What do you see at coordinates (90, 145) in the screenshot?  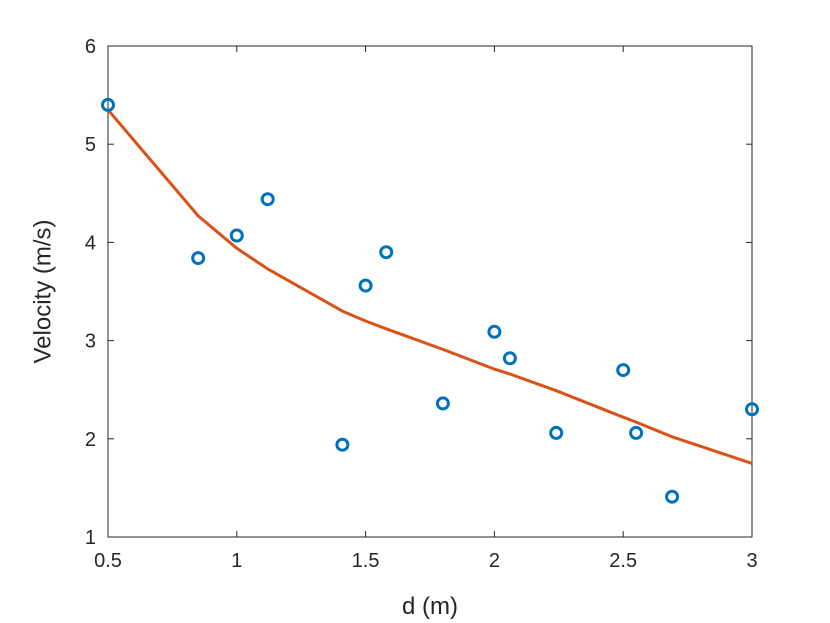 I see `y-tick-label: 5` at bounding box center [90, 145].